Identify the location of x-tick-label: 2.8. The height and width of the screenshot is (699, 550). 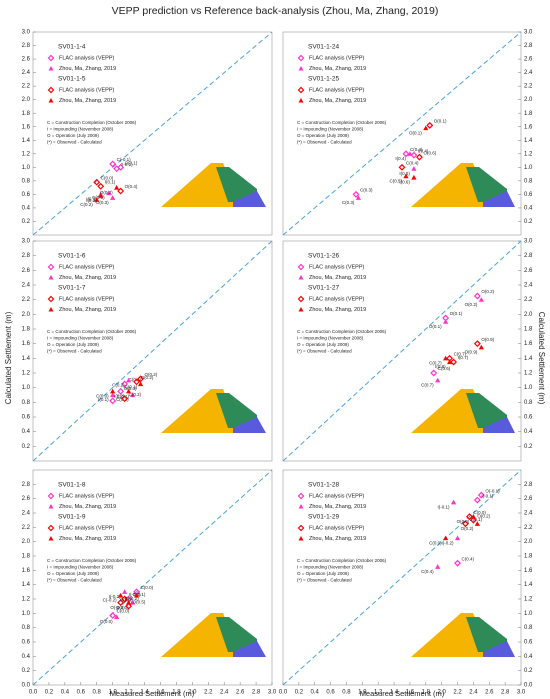
(256, 693).